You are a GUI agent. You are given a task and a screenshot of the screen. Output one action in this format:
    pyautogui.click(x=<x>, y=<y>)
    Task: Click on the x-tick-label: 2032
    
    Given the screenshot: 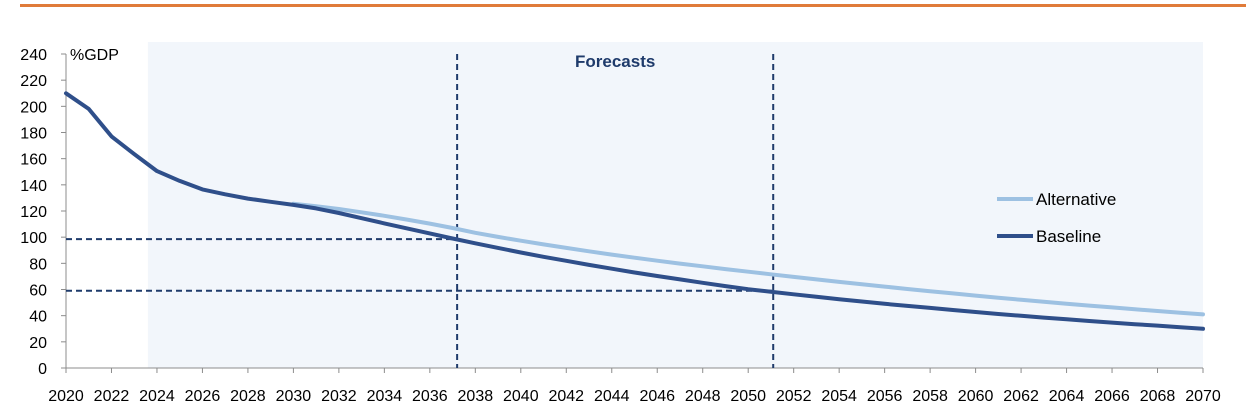 What is the action you would take?
    pyautogui.click(x=339, y=396)
    